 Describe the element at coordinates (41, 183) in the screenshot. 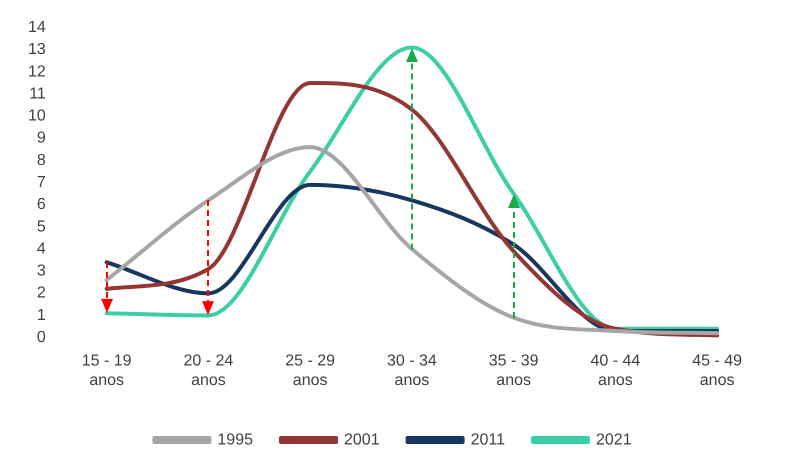

I see `y-tick-label: 7` at that location.